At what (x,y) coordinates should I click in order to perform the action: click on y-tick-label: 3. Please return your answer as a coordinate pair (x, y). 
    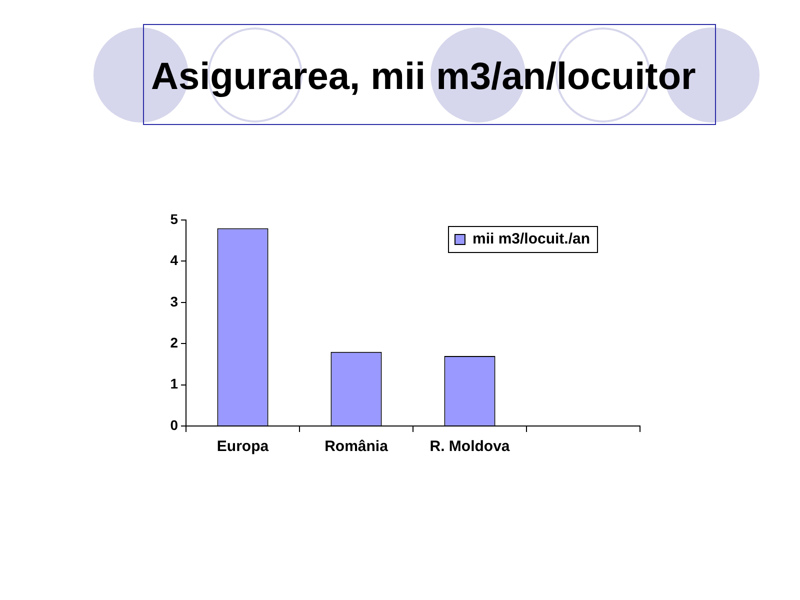
    Looking at the image, I should click on (174, 301).